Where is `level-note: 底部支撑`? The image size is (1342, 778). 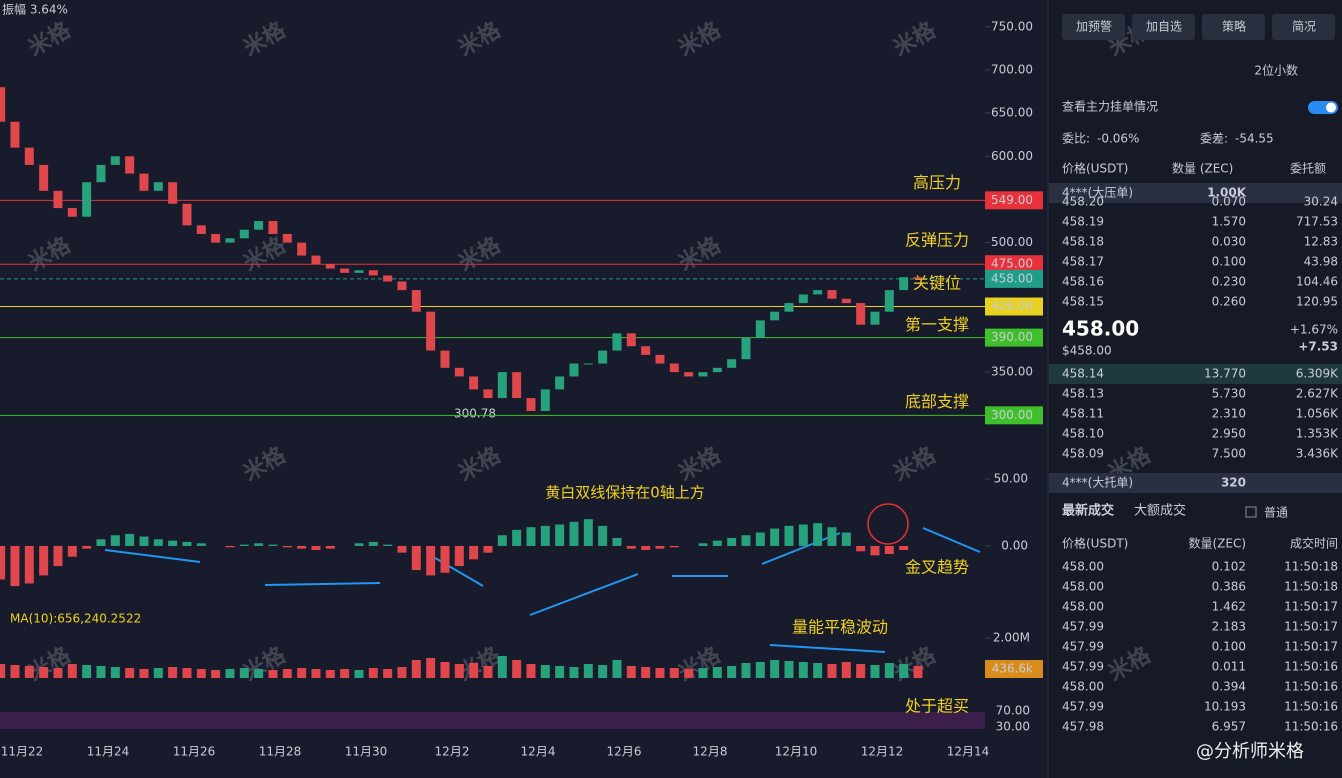
level-note: 底部支撑 is located at coordinates (937, 401).